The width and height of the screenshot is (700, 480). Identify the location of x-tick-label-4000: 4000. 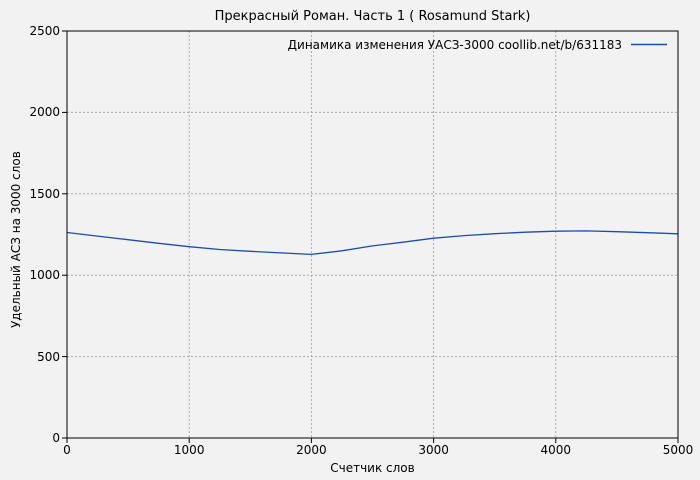
(556, 450).